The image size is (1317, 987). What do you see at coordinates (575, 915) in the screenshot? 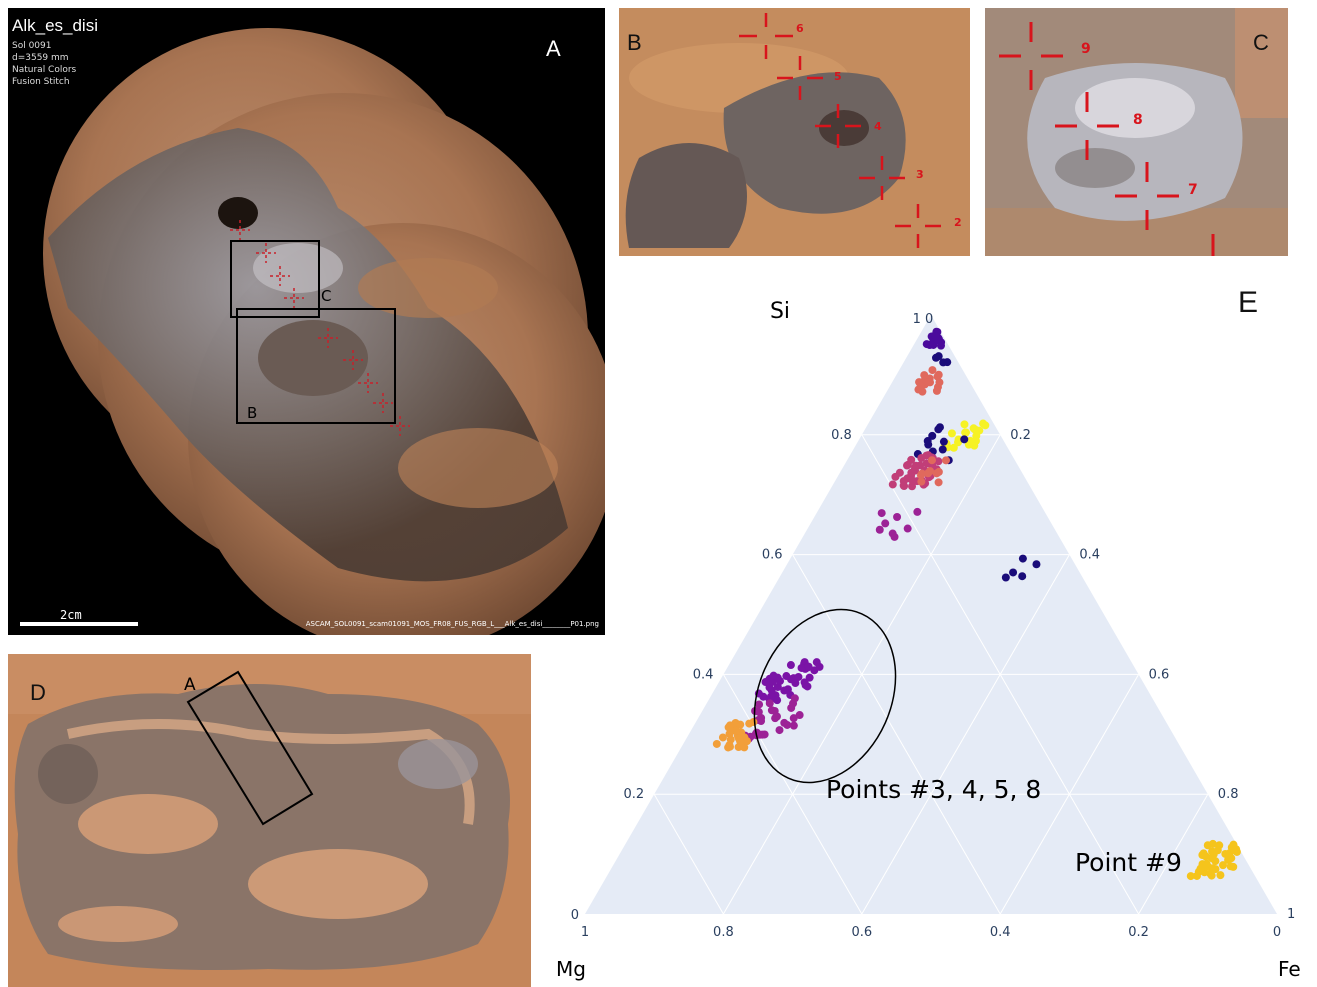
I see `left-tick-label: 0` at bounding box center [575, 915].